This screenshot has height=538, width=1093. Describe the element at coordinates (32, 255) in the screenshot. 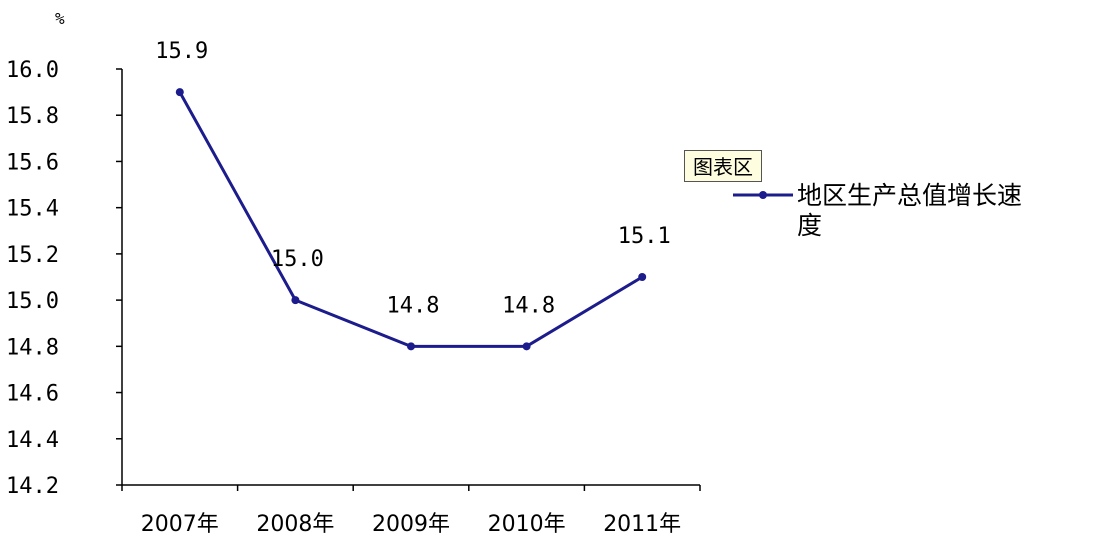

I see `y-tick-label: 15.2` at that location.